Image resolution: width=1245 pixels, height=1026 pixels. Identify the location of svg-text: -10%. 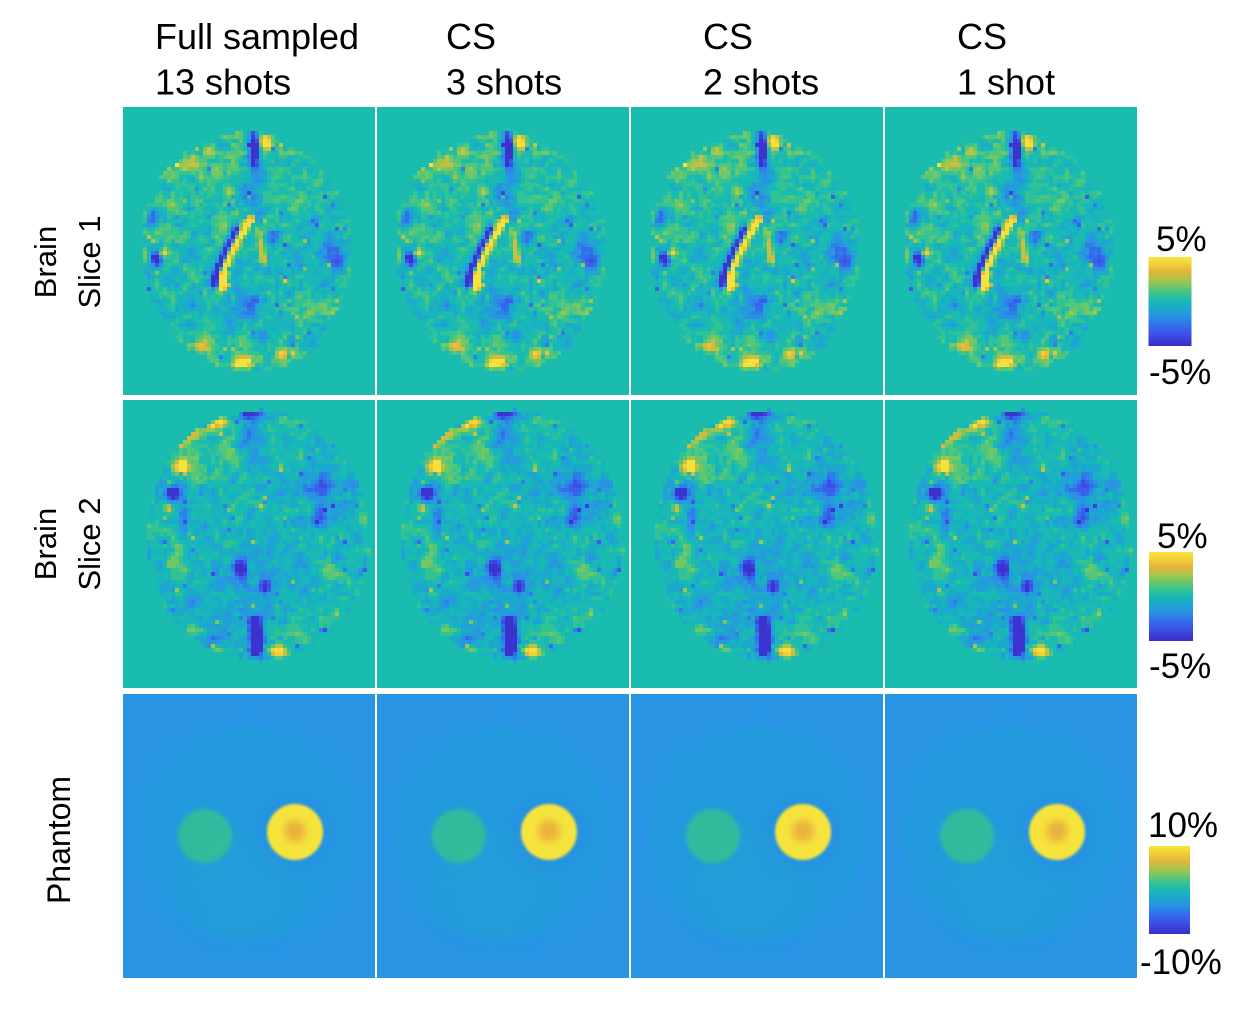
(1181, 962).